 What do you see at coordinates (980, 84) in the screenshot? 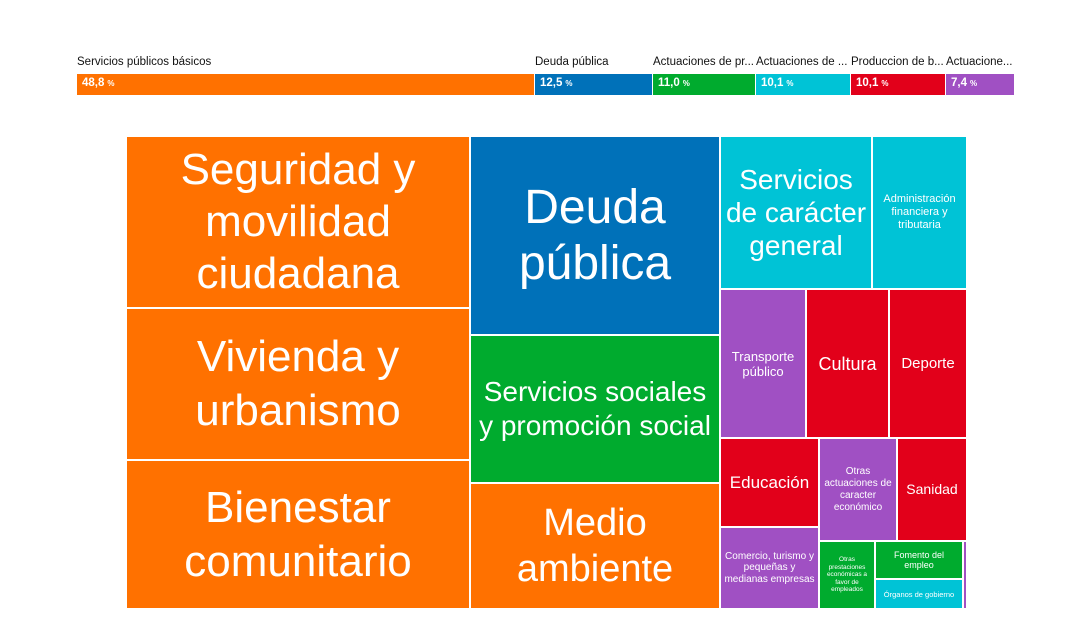
I see `share-segment-fill: 7,4%` at bounding box center [980, 84].